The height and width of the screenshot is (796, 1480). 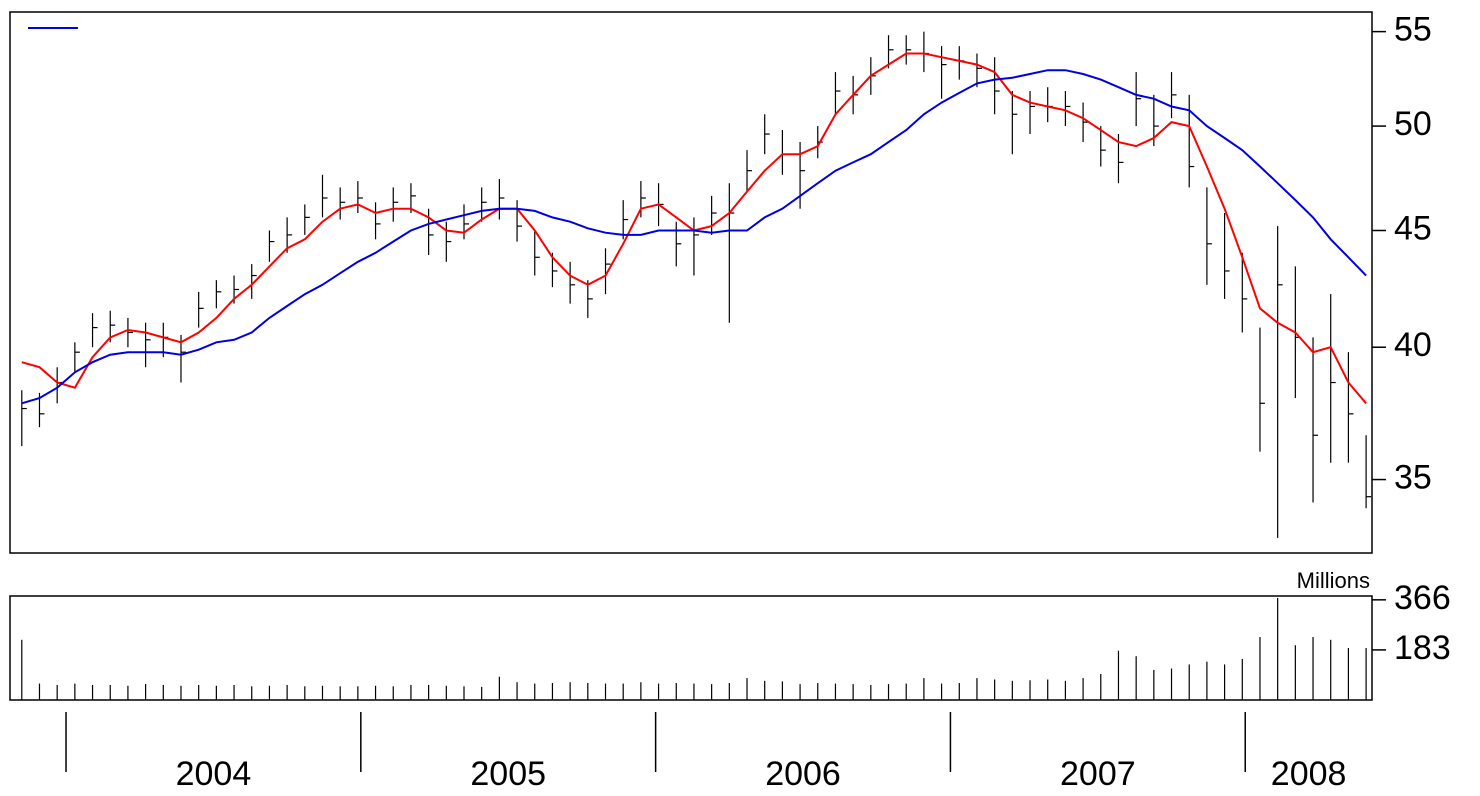 What do you see at coordinates (508, 774) in the screenshot?
I see `x-tick-label: 2005` at bounding box center [508, 774].